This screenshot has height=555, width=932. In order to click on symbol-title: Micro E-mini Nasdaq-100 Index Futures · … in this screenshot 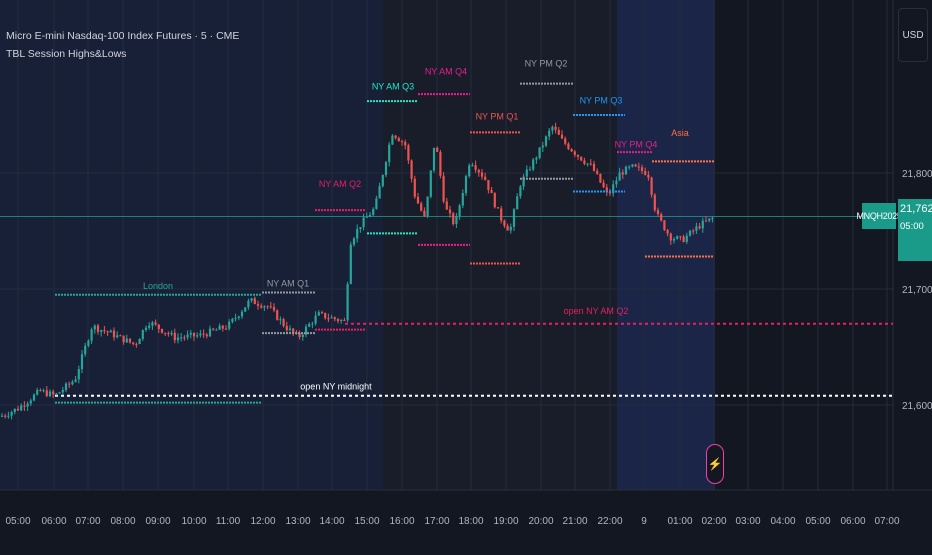, I will do `click(123, 36)`.